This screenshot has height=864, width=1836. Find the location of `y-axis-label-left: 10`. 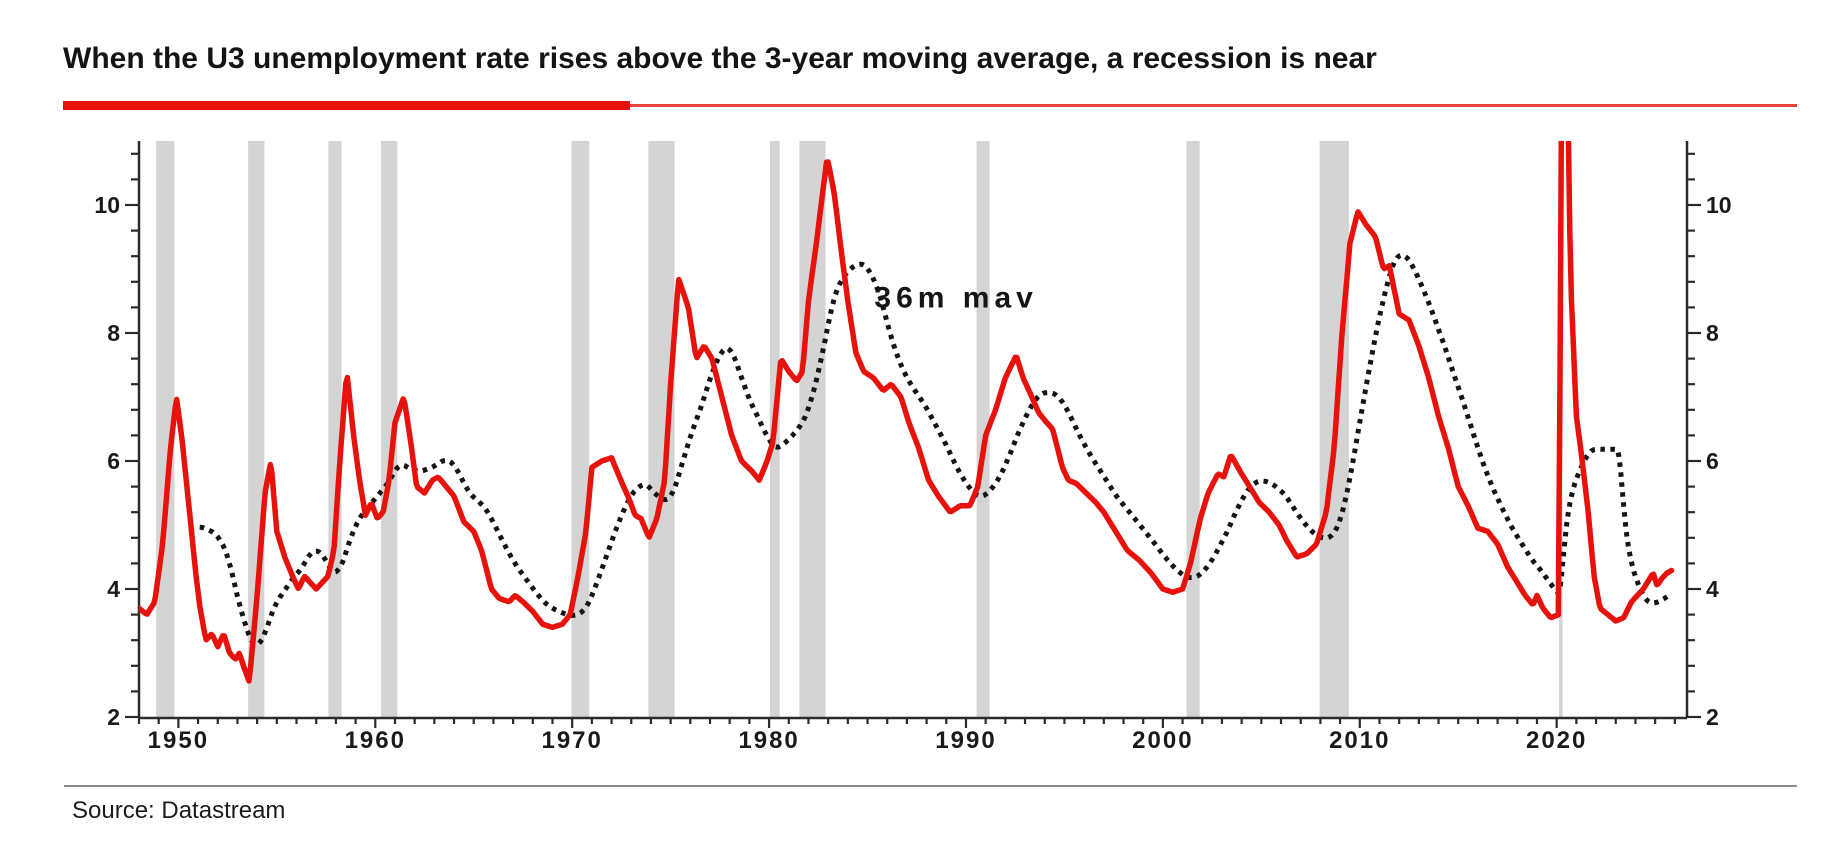

y-axis-label-left: 10 is located at coordinates (107, 205).